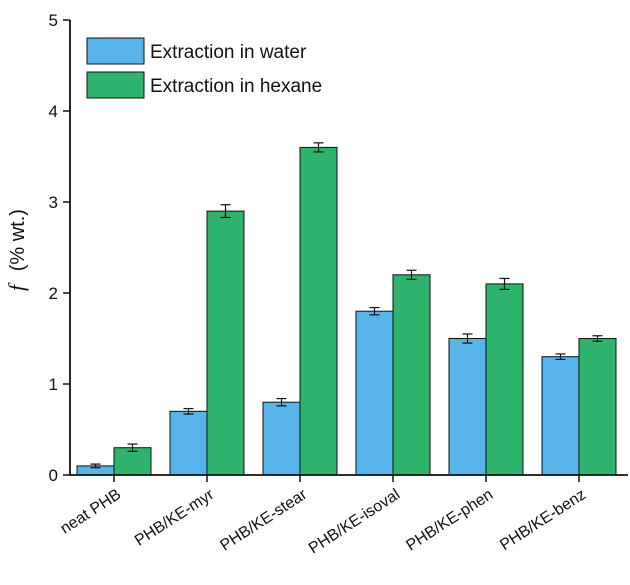 This screenshot has height=585, width=630. Describe the element at coordinates (53, 293) in the screenshot. I see `y-tick-label: 2` at that location.